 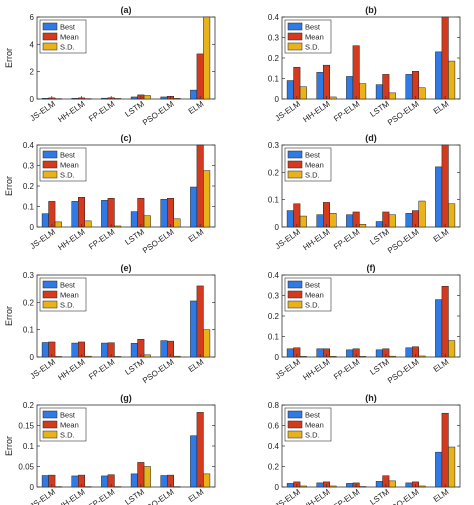 I want to click on chart-title: (a), so click(x=126, y=10).